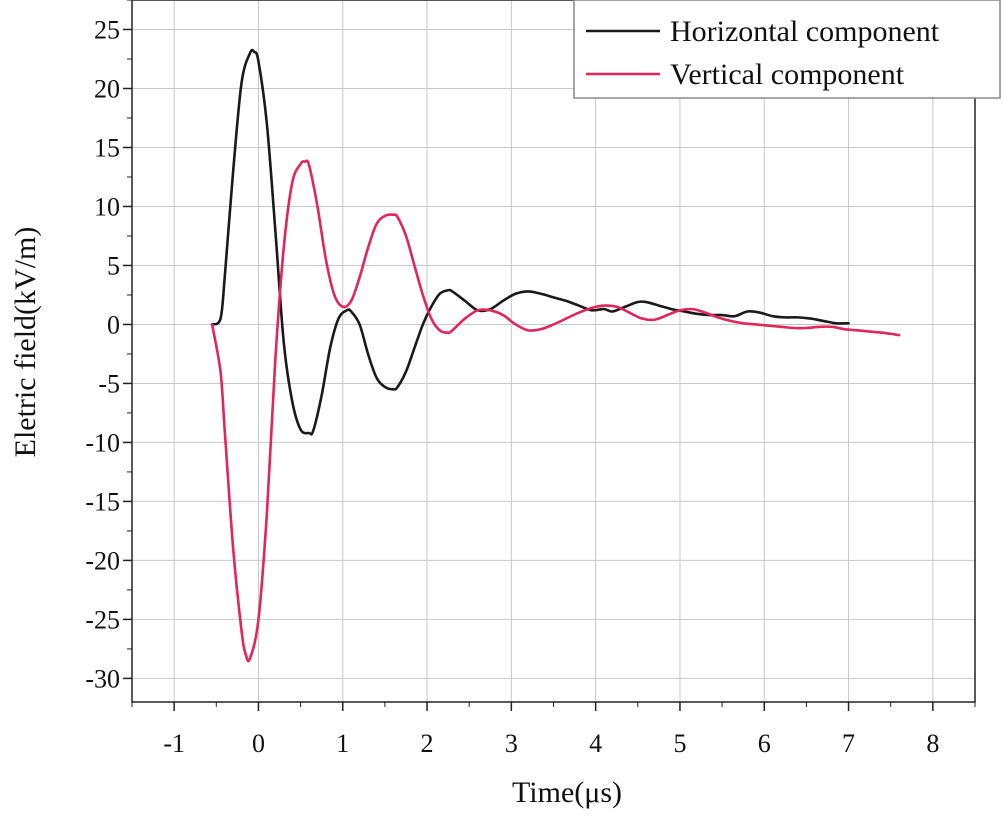  I want to click on y-tick-label: -20, so click(102, 560).